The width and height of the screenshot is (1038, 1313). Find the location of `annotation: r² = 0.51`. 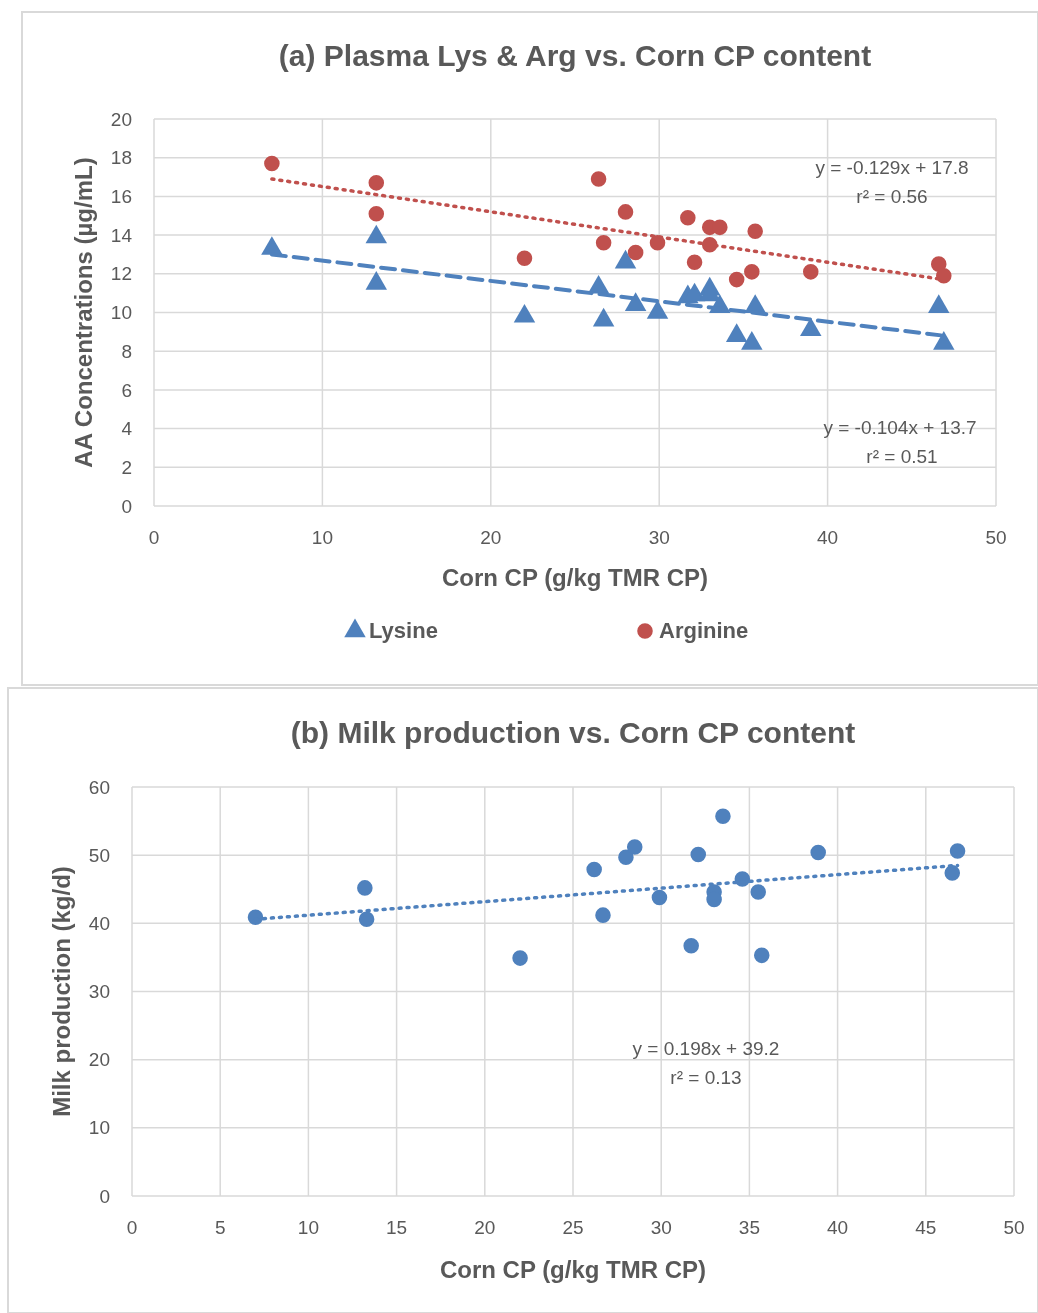

annotation: r² = 0.51 is located at coordinates (902, 456).